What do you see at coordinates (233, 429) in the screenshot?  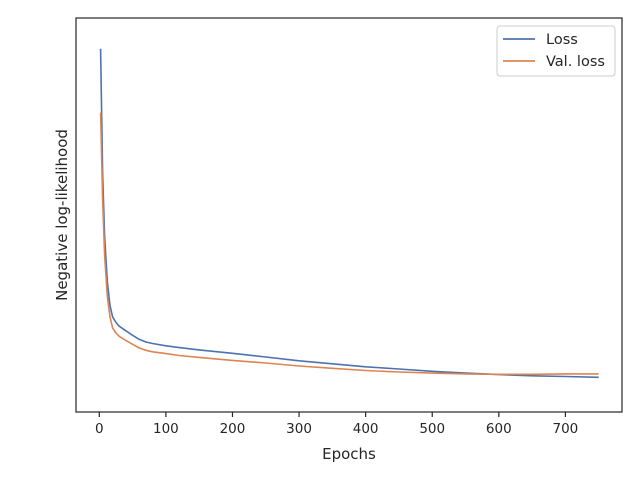 I see `x-tick-label: 200` at bounding box center [233, 429].